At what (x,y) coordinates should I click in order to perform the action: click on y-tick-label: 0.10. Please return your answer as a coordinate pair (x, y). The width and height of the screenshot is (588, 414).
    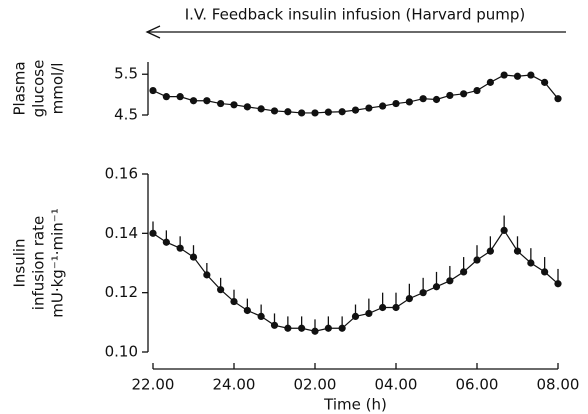
    Looking at the image, I should click on (121, 352).